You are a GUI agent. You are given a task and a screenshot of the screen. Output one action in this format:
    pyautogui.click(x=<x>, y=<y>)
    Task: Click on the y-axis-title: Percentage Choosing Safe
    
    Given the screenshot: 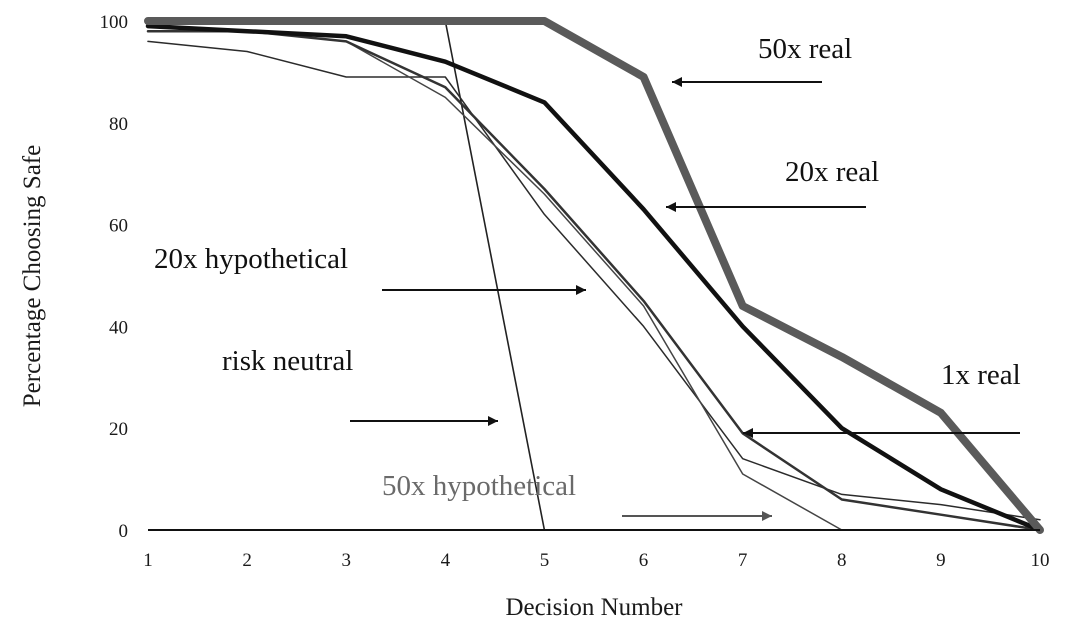 What is the action you would take?
    pyautogui.click(x=32, y=276)
    